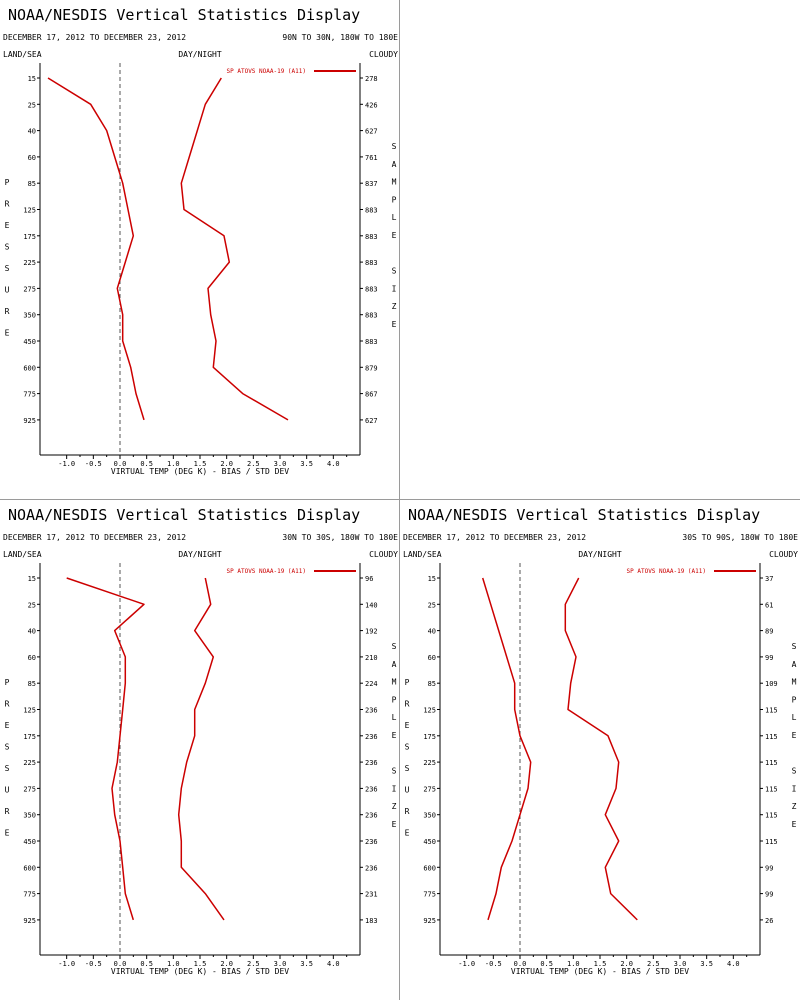 Image resolution: width=800 pixels, height=1002 pixels. I want to click on sample-size-label: 26, so click(769, 921).